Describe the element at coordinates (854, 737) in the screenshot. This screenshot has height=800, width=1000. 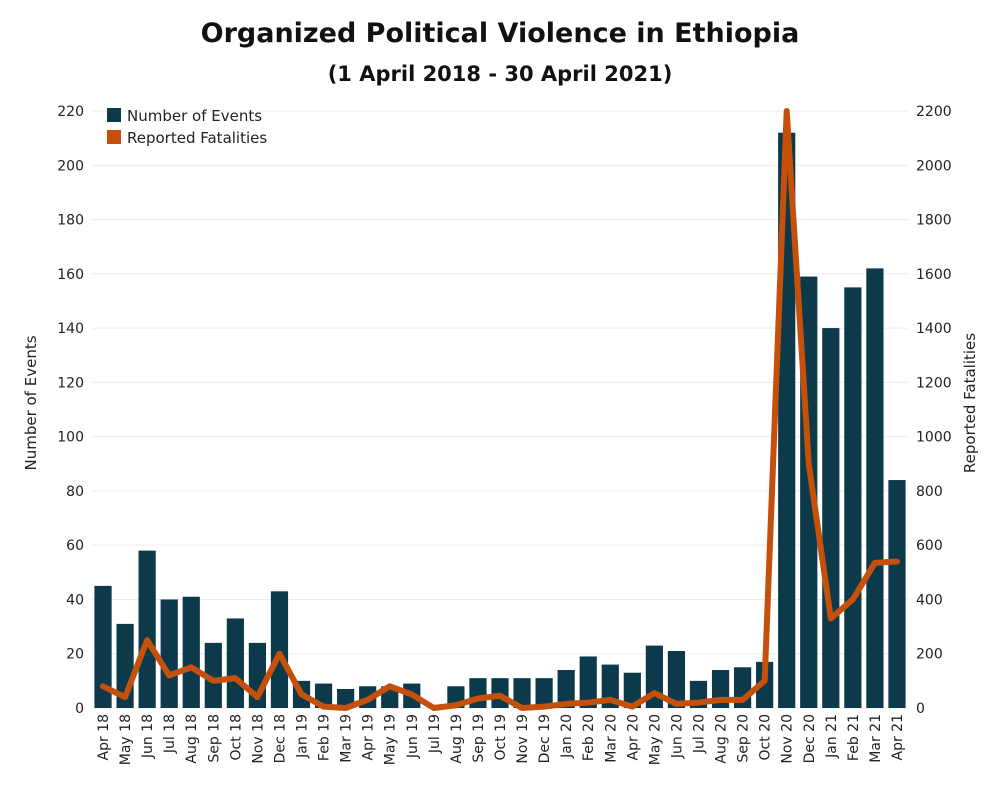
I see `x-tick-label: Feb 21` at that location.